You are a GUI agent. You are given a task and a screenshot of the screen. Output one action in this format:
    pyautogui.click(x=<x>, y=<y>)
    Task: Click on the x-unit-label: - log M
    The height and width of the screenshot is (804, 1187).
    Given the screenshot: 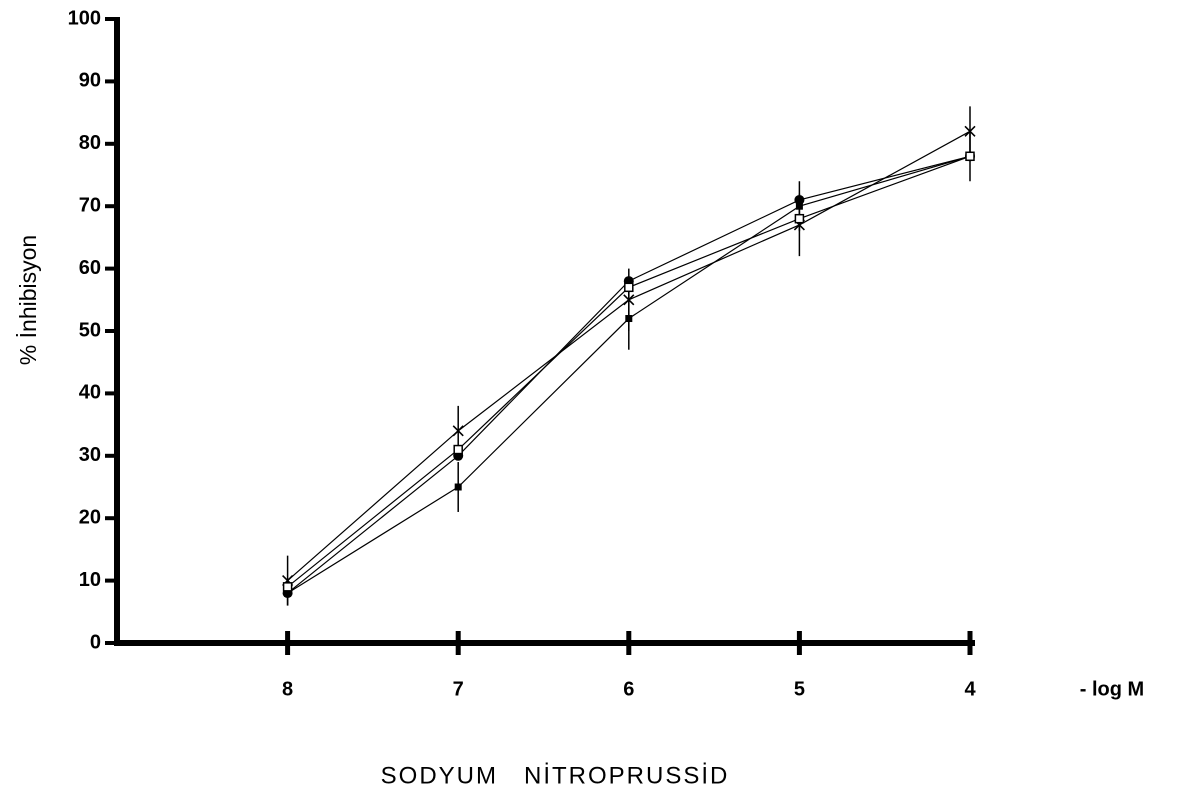 What is the action you would take?
    pyautogui.click(x=1112, y=689)
    